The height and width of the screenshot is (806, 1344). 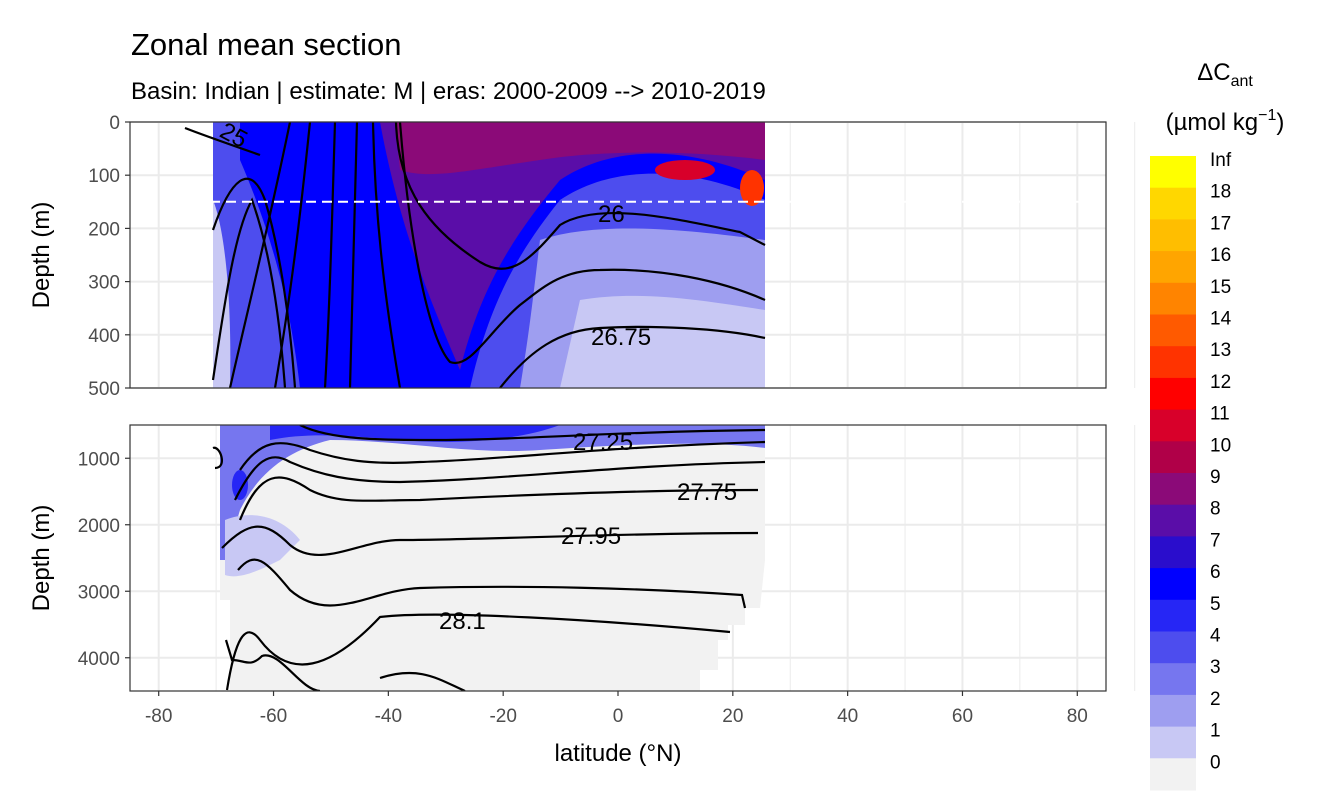 What do you see at coordinates (611, 214) in the screenshot?
I see `contour-label: 26` at bounding box center [611, 214].